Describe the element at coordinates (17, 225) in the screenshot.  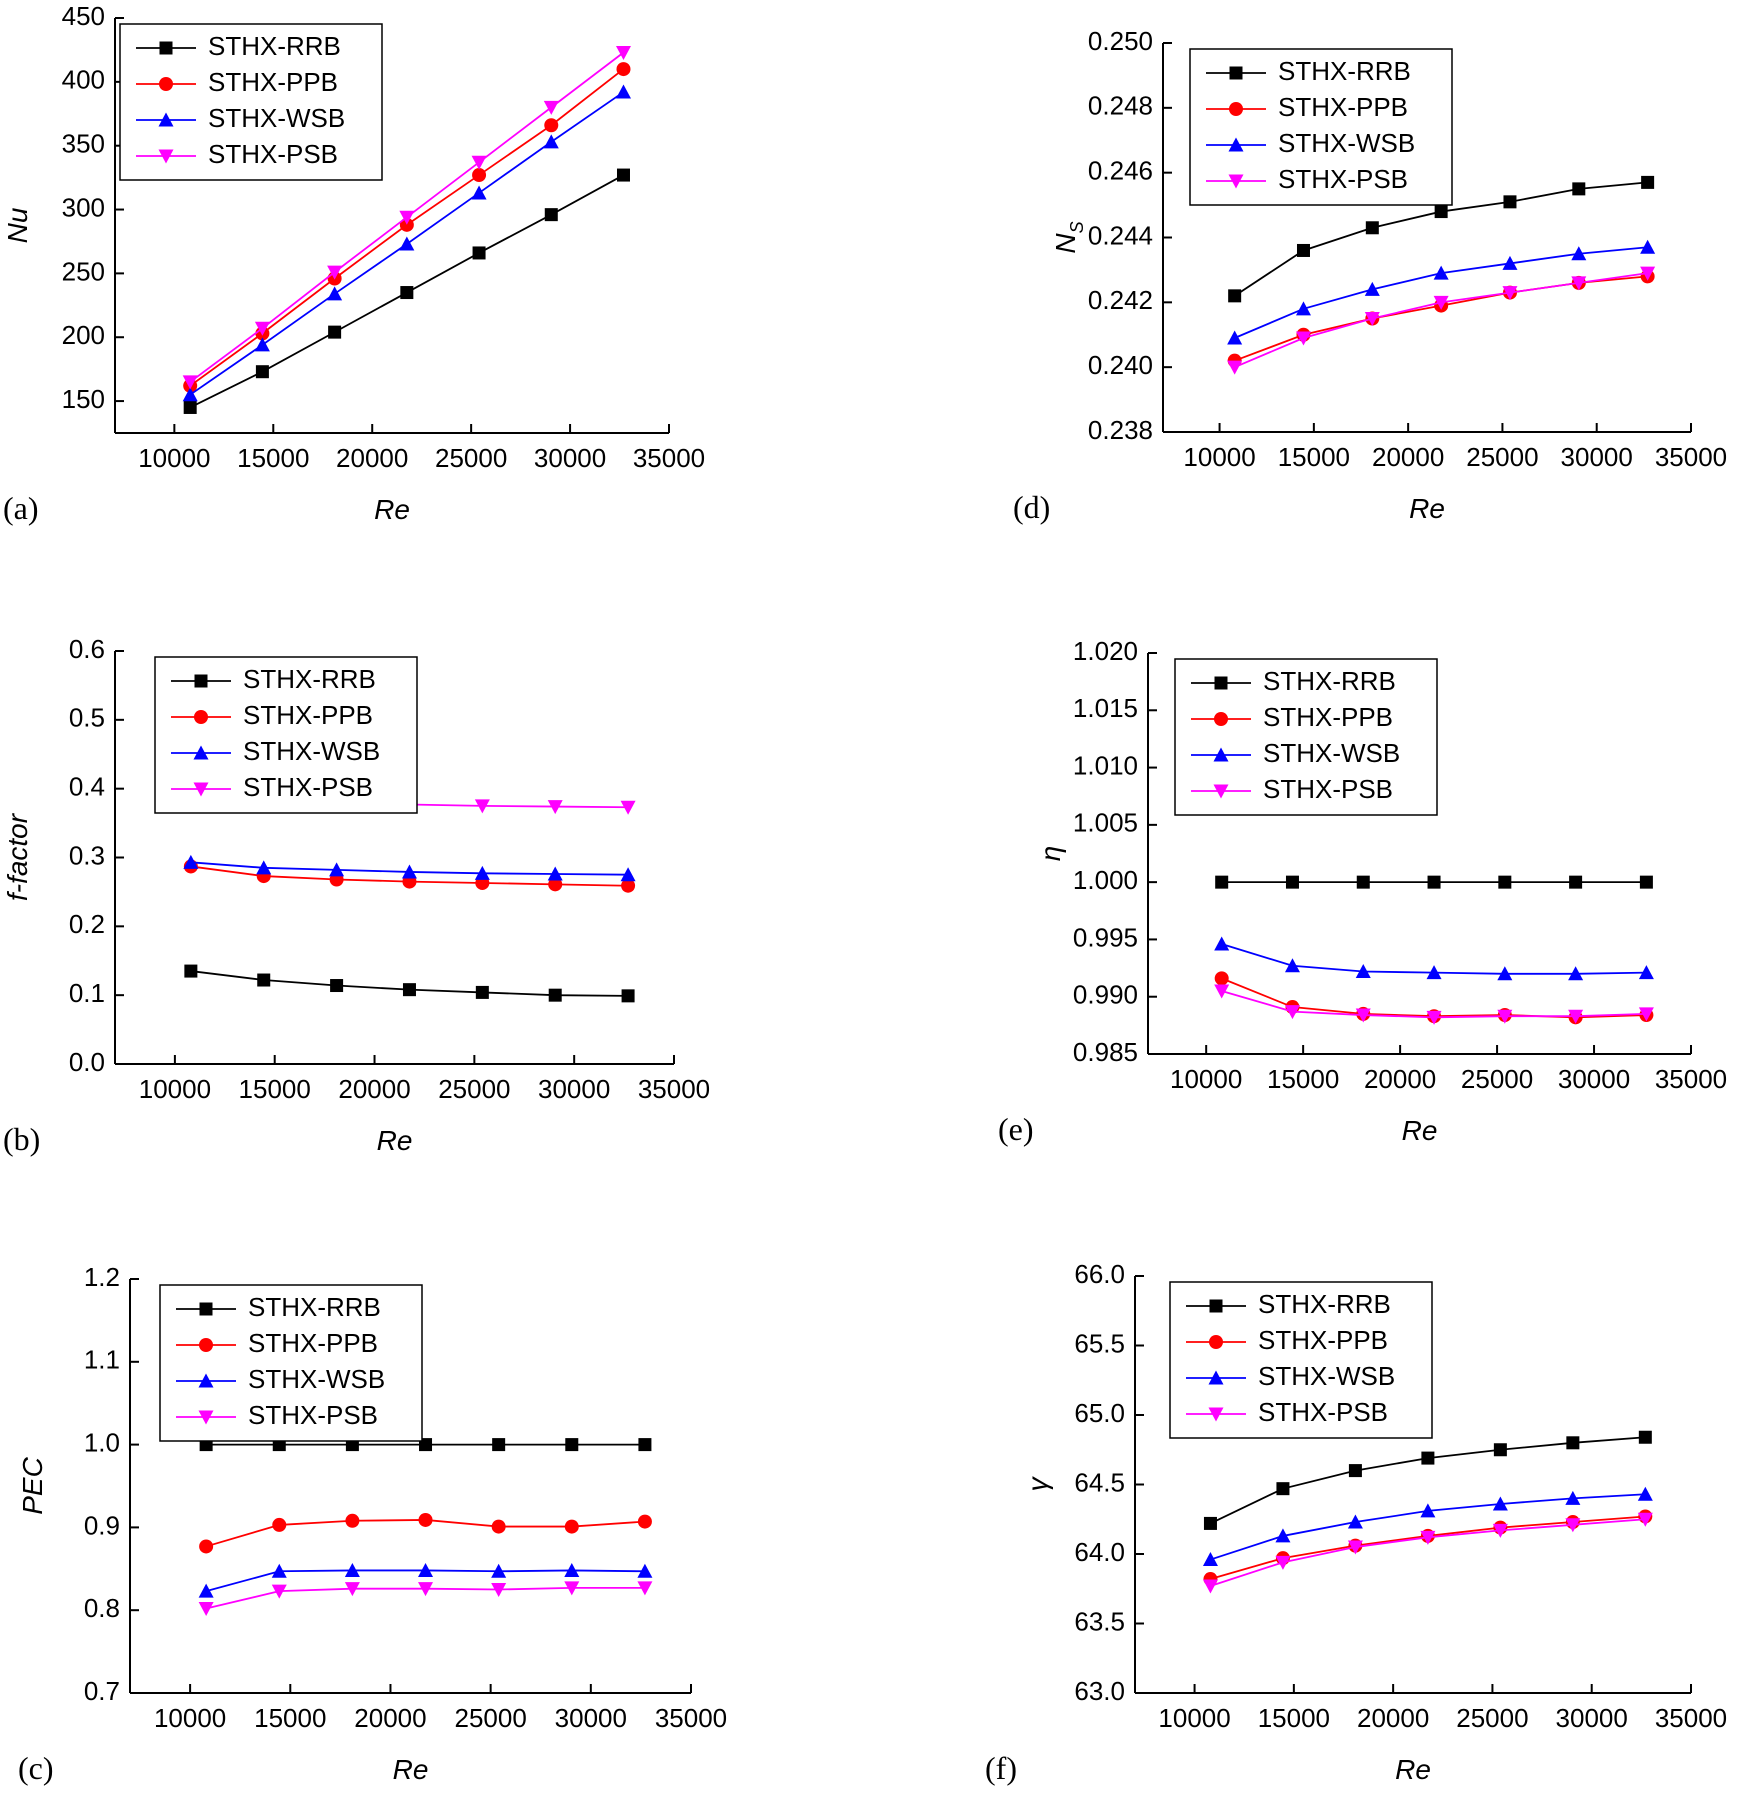
I see `y-axis-label-main: Nu` at that location.